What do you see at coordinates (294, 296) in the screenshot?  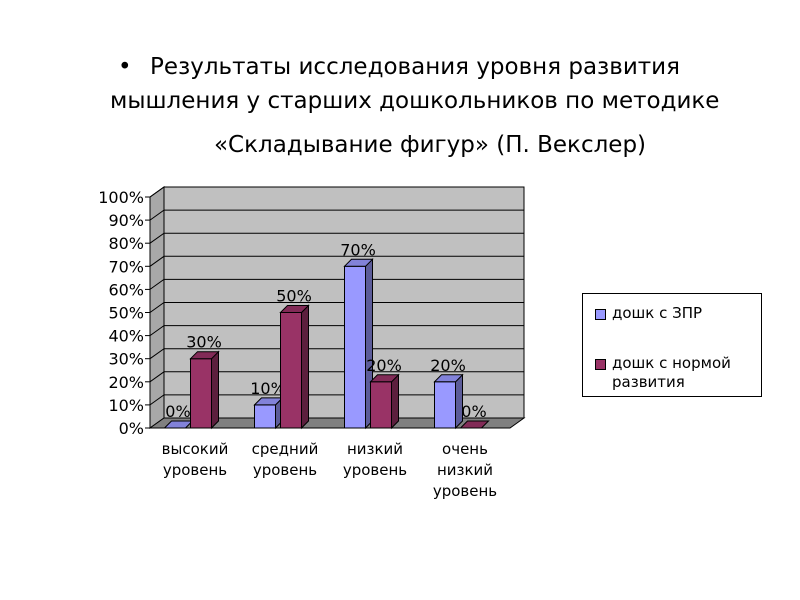 I see `data-label: 50%` at bounding box center [294, 296].